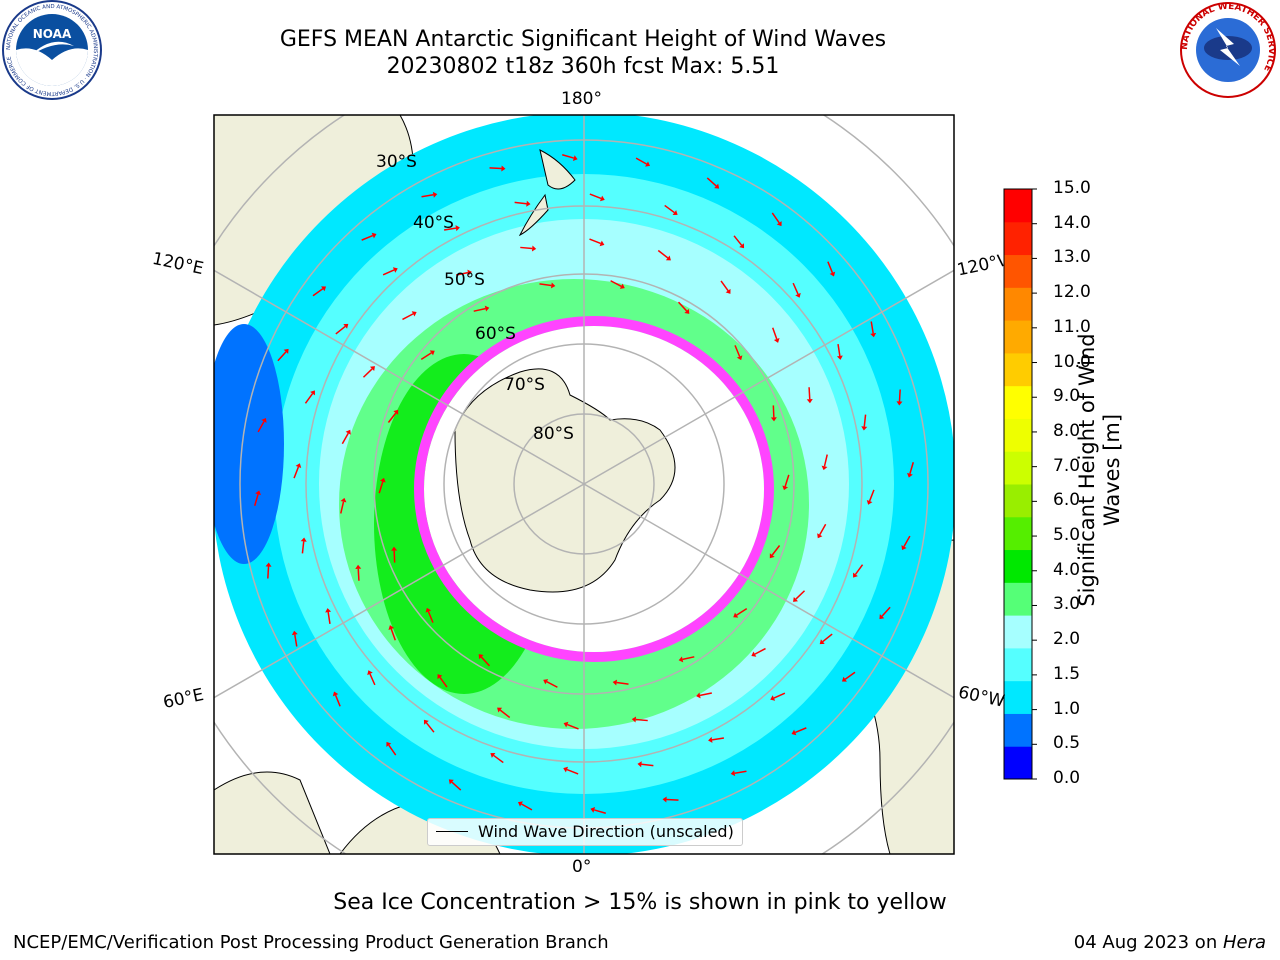  Describe the element at coordinates (1228, 50) in the screenshot. I see `nws-logo: NATIONAL WEATHER SERVICE` at that location.